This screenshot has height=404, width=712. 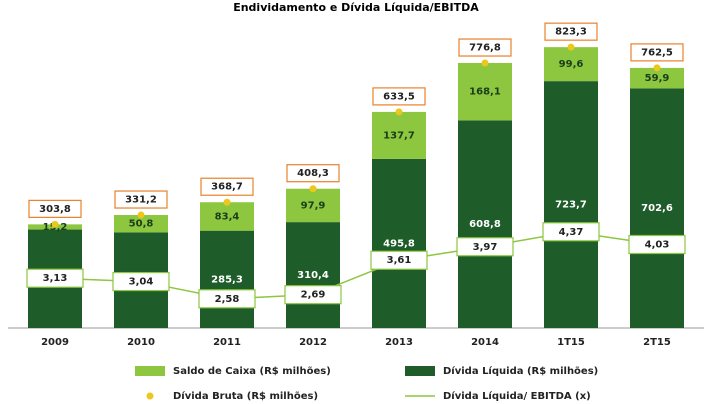 What do you see at coordinates (150, 396) in the screenshot?
I see `legend-dot` at bounding box center [150, 396].